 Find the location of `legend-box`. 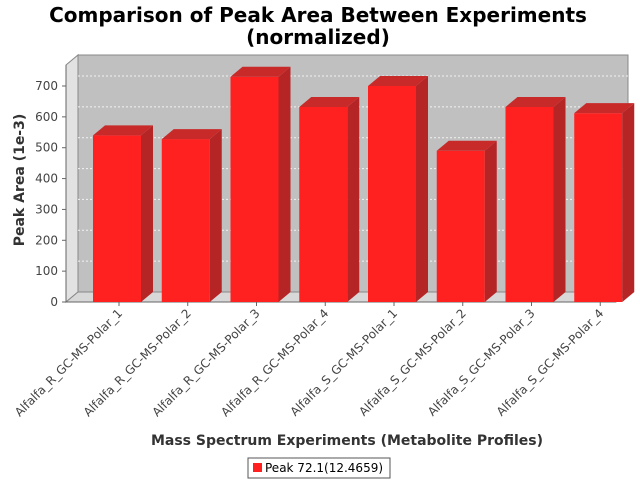

legend-box is located at coordinates (319, 468).